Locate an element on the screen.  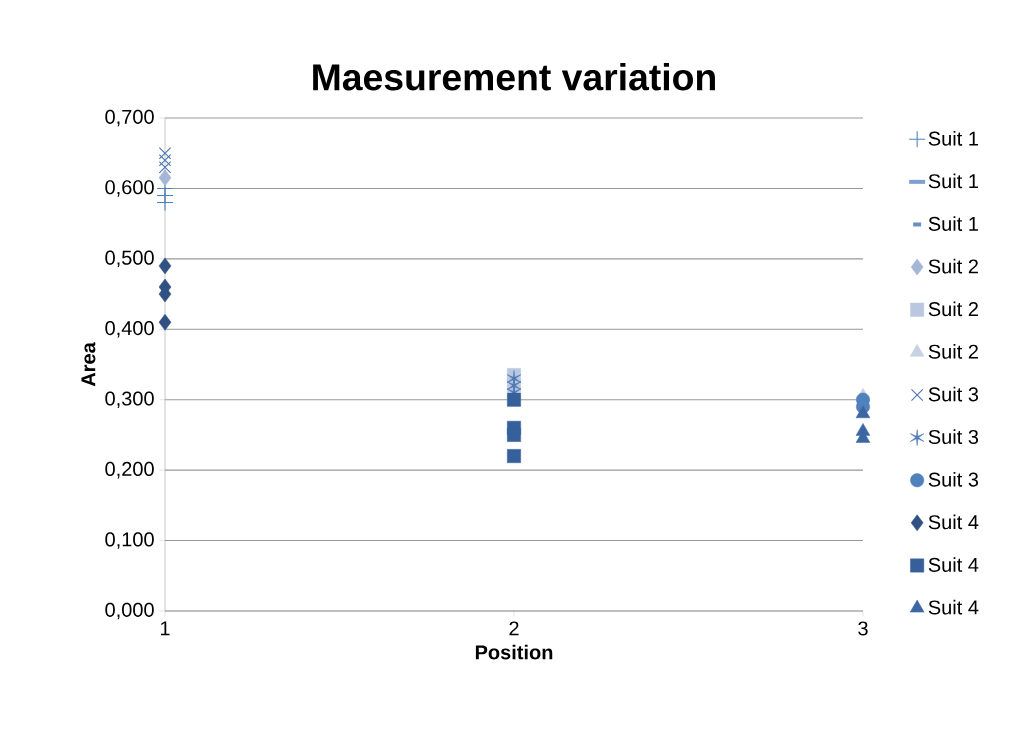
x-axis-title: Position is located at coordinates (514, 652).